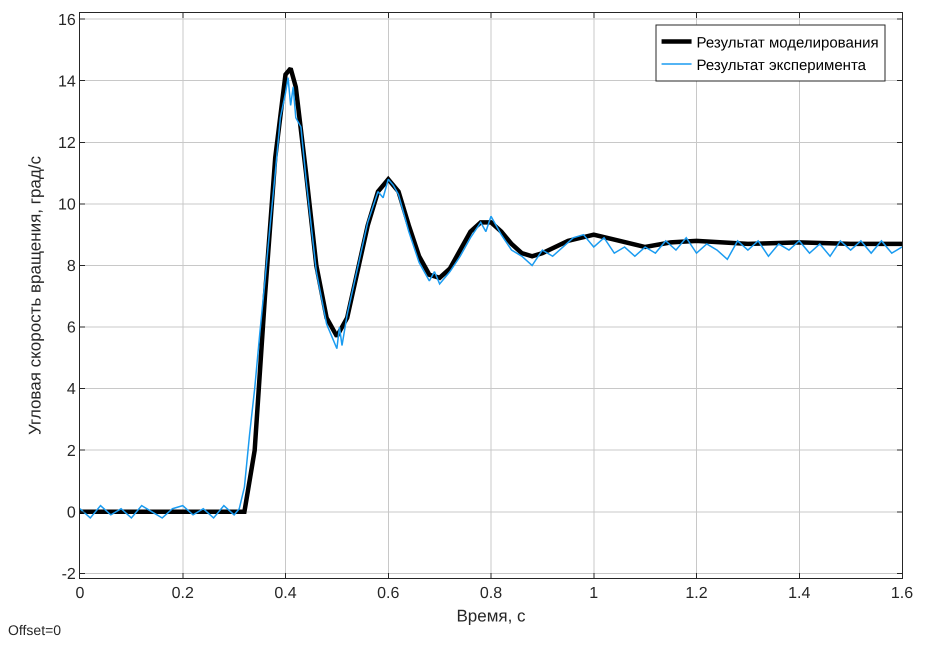 The width and height of the screenshot is (925, 646). What do you see at coordinates (491, 616) in the screenshot?
I see `x-axis-title: Время, с` at bounding box center [491, 616].